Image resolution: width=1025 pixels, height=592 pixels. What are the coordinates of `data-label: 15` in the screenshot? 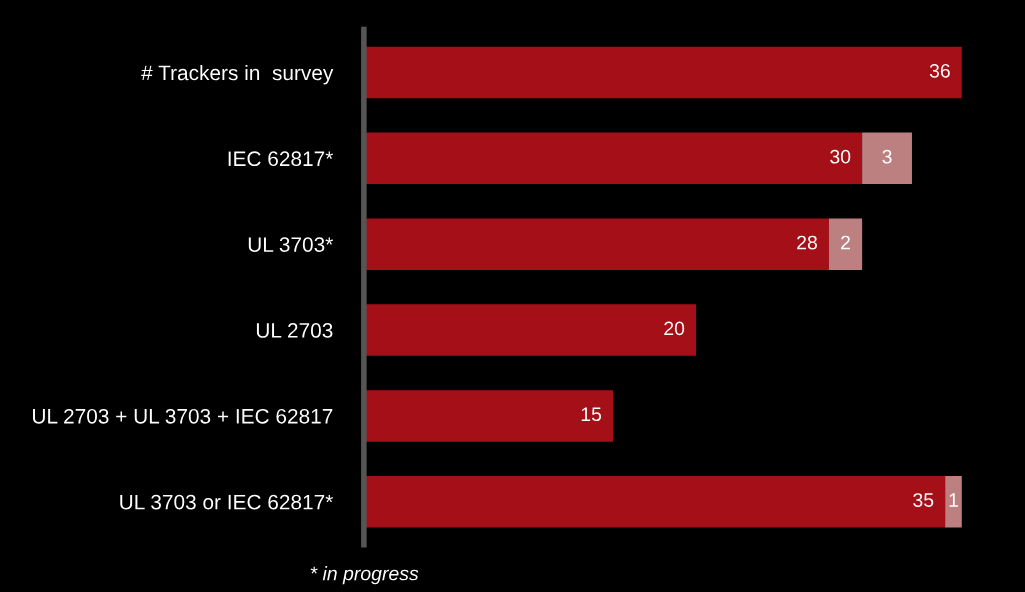 It's located at (591, 414).